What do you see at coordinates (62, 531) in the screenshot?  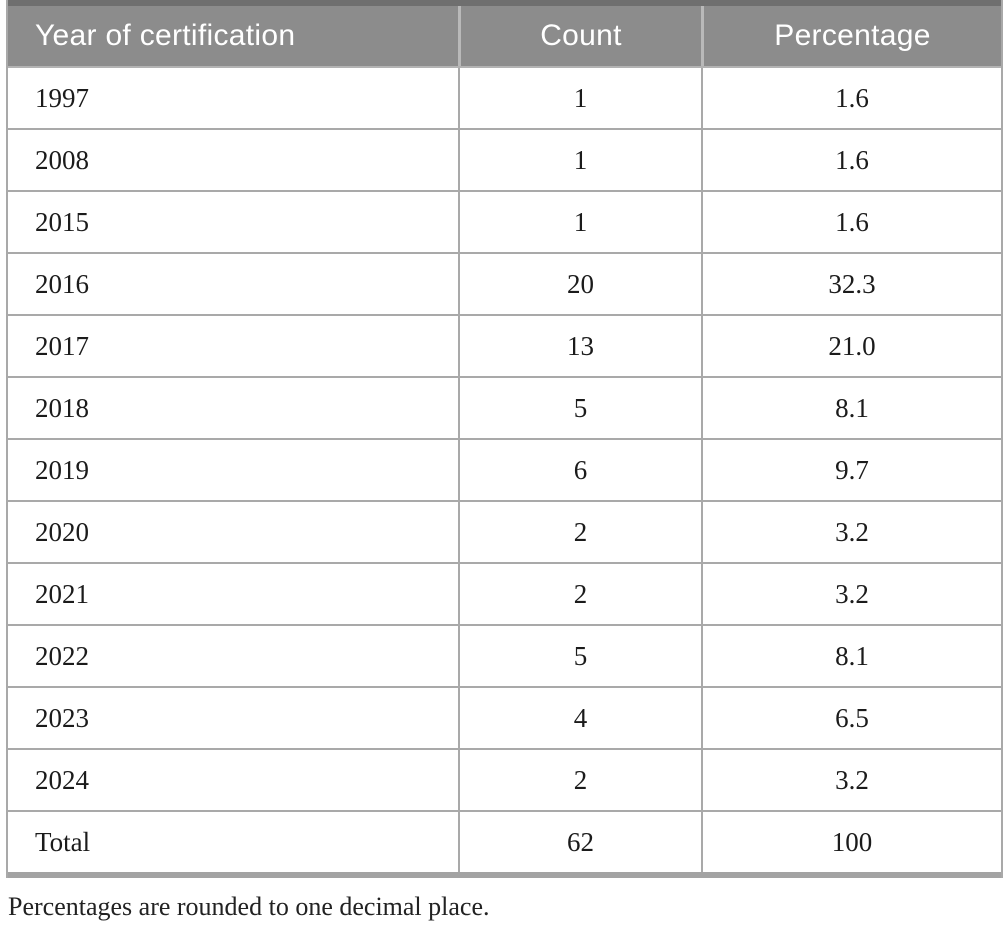 I see `year-cell: 2020` at bounding box center [62, 531].